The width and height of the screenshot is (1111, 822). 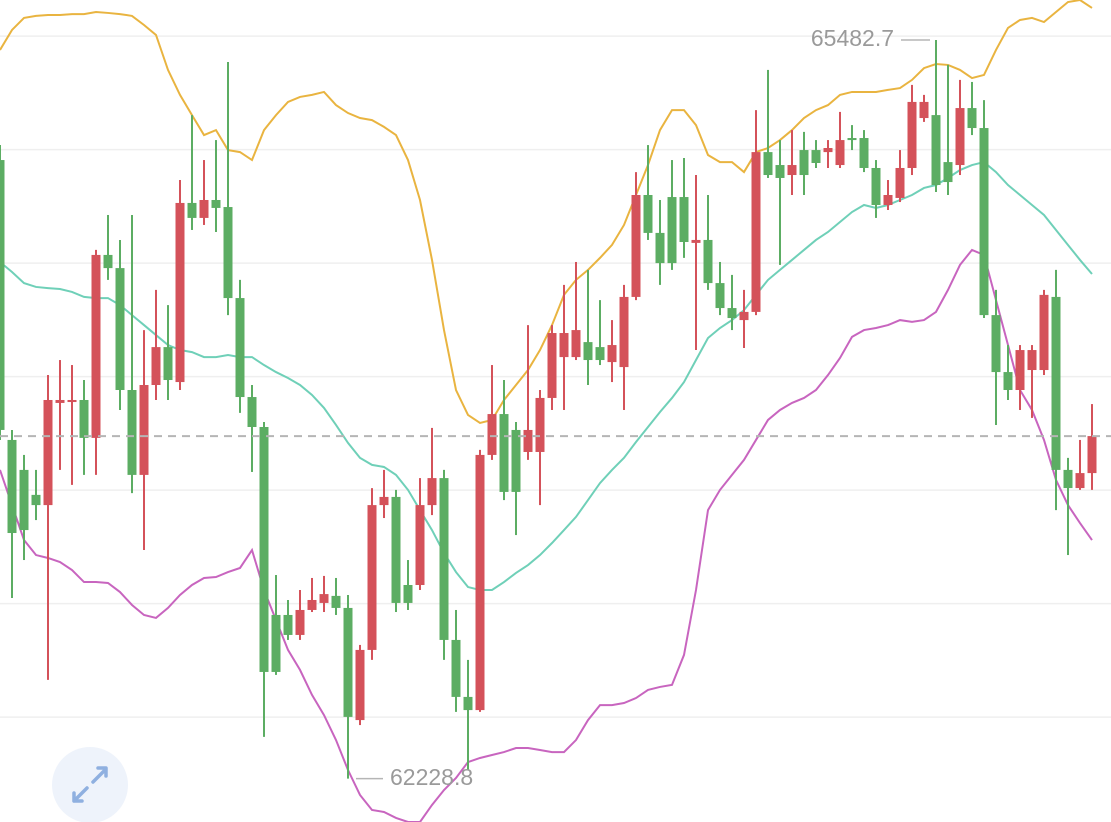 I want to click on expand-button-bg, so click(x=90, y=784).